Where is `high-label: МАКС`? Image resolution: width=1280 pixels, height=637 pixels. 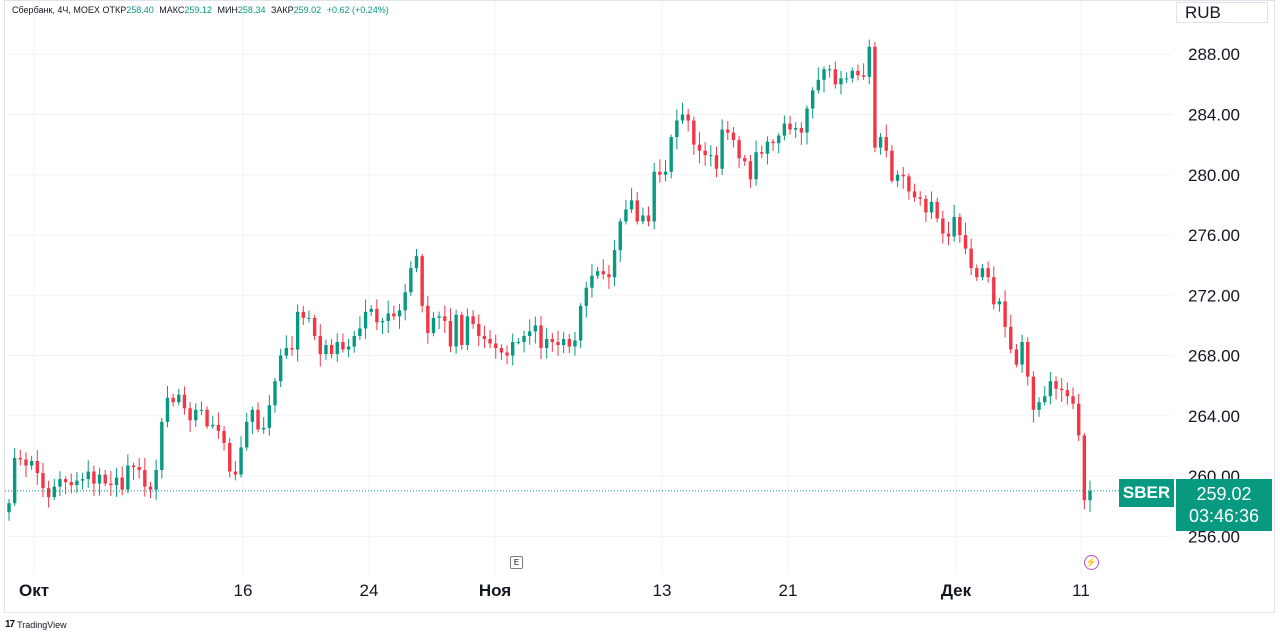
high-label: МАКС is located at coordinates (172, 10).